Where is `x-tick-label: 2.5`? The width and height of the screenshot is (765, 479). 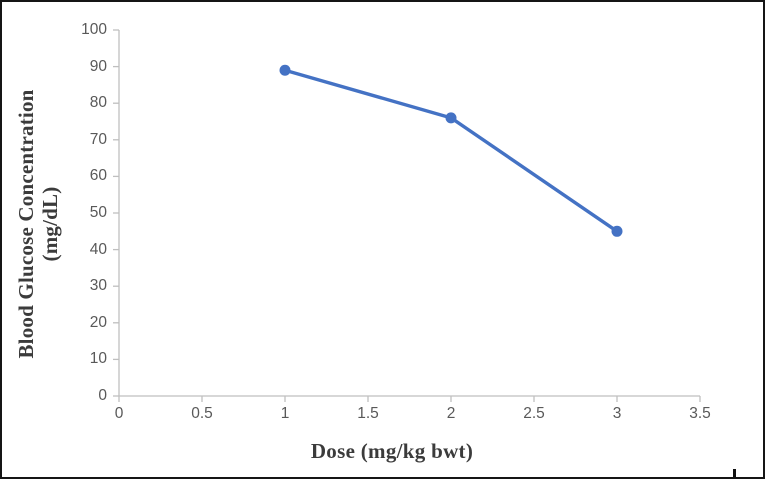 x-tick-label: 2.5 is located at coordinates (534, 413).